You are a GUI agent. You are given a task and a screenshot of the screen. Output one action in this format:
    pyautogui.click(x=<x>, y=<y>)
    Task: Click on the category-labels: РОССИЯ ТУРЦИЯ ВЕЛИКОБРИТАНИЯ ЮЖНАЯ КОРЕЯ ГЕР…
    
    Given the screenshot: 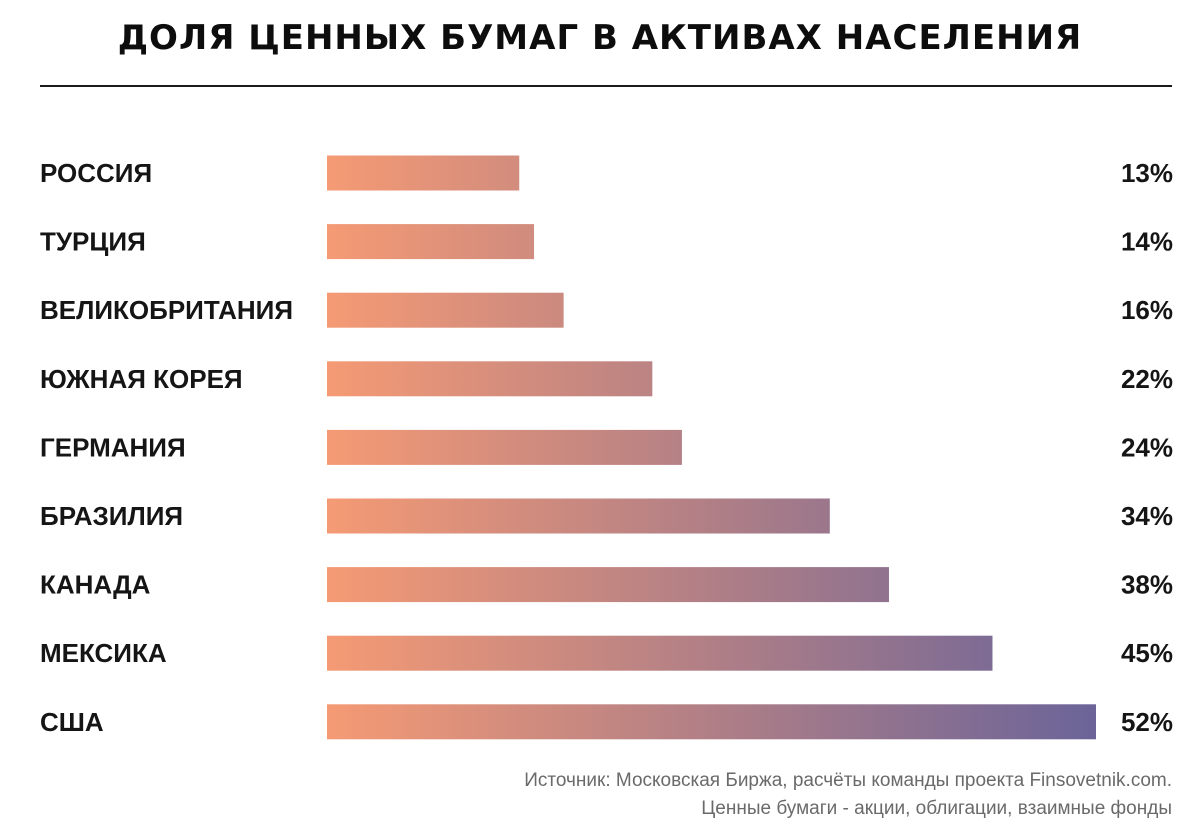 What is the action you would take?
    pyautogui.click(x=166, y=447)
    